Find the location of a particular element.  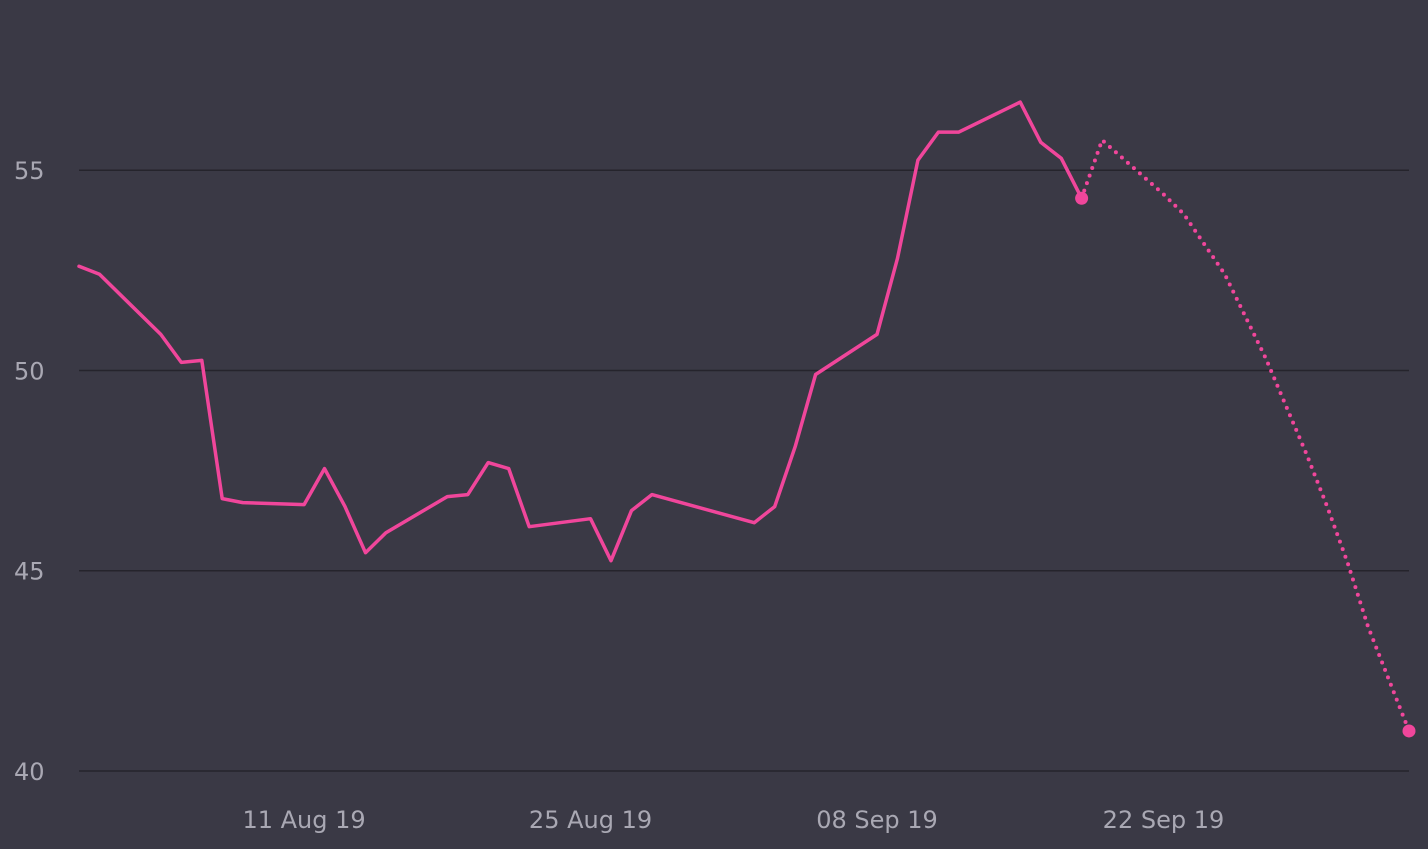

y-tick-label: 55 is located at coordinates (29, 171).